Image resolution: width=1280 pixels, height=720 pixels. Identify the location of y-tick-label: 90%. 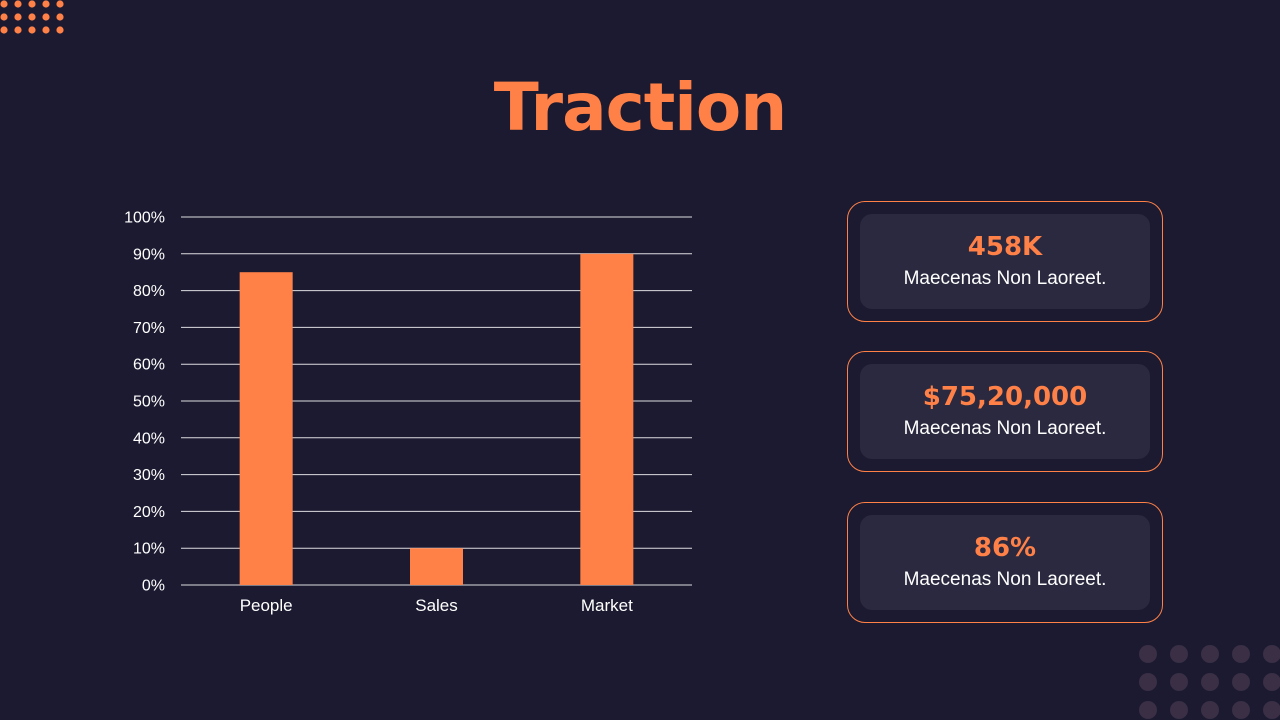
(149, 254).